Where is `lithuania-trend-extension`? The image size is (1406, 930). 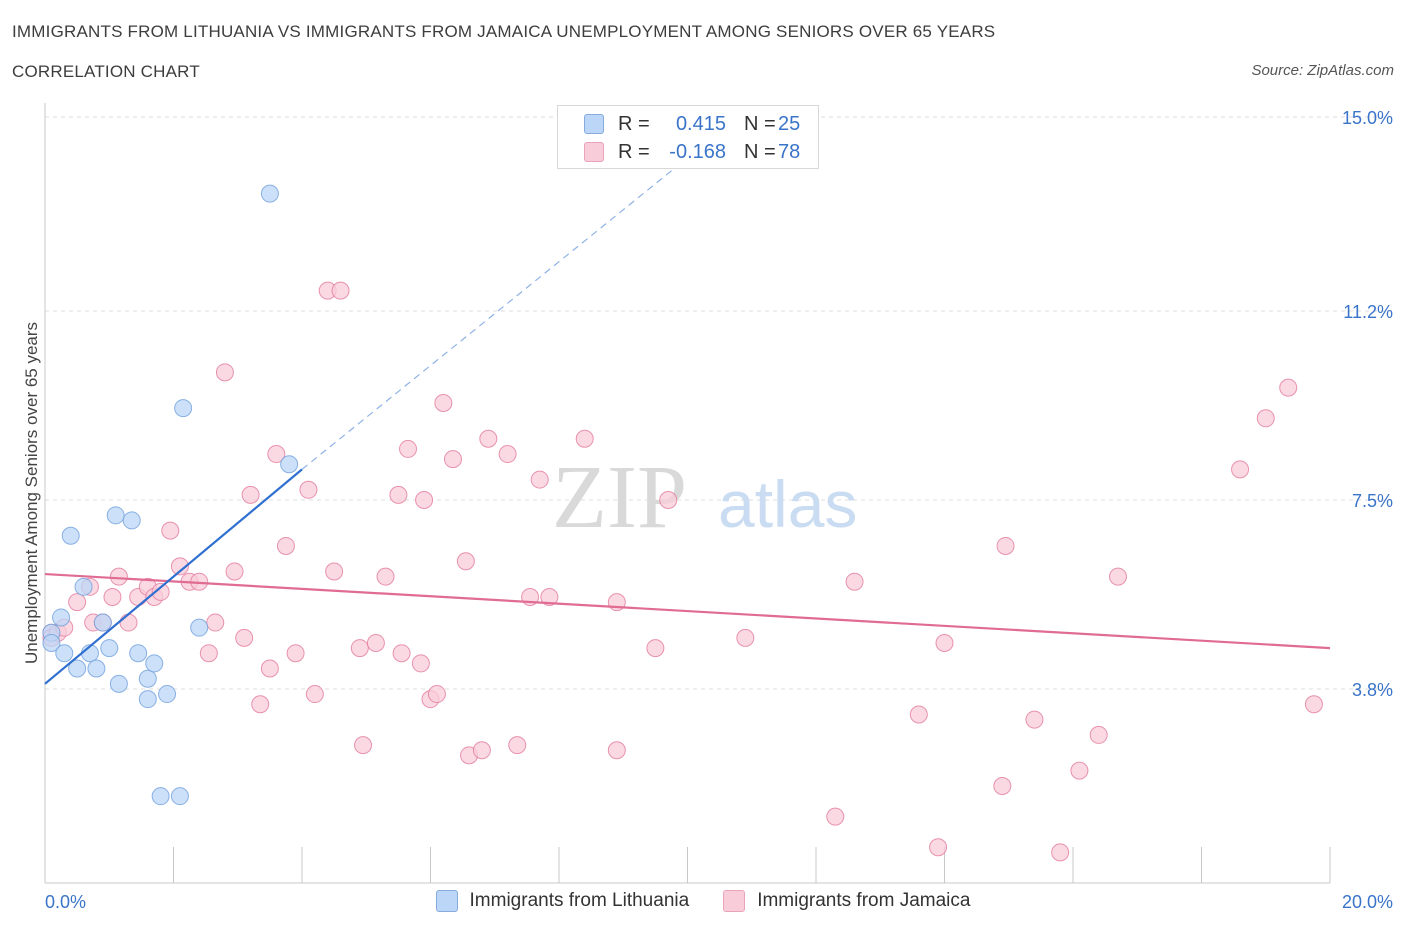 lithuania-trend-extension is located at coordinates (494, 313).